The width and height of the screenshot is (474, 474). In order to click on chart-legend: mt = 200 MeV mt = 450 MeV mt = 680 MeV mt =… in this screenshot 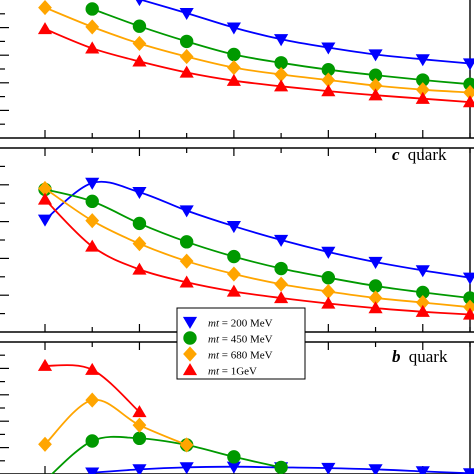, I will do `click(241, 343)`.